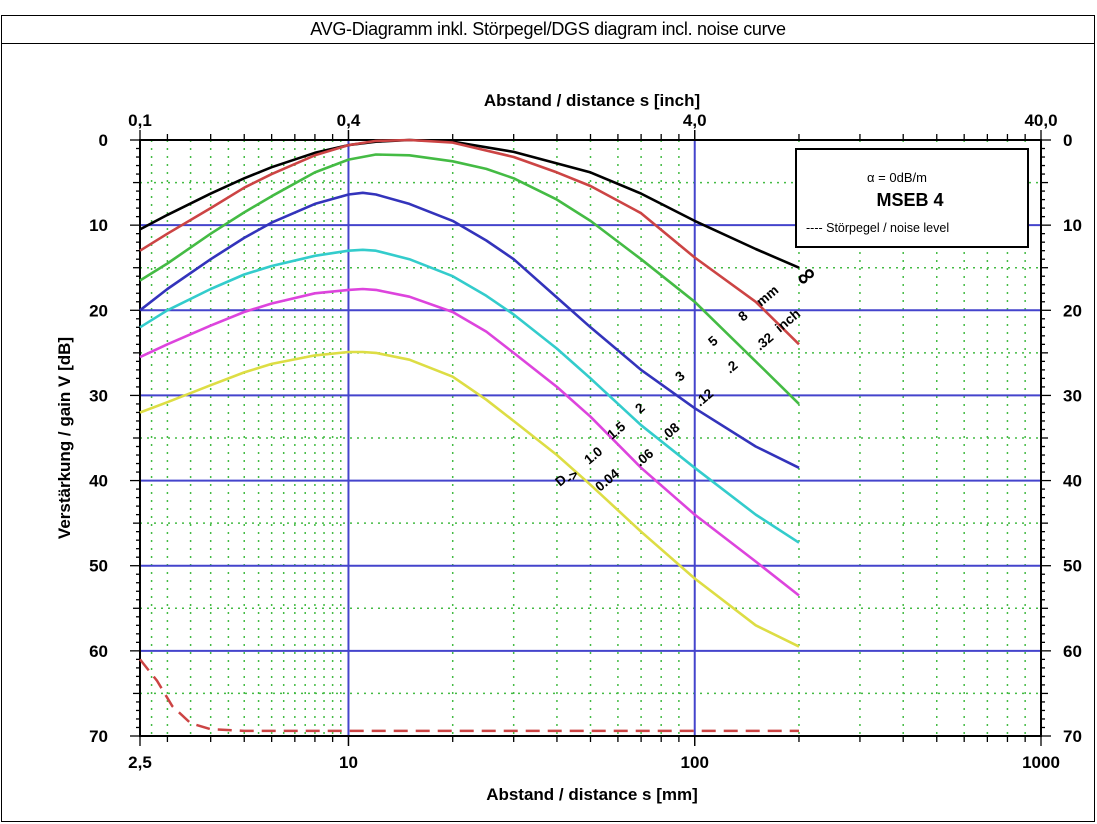 The image size is (1097, 824). I want to click on y2-tick-label: 40, so click(1072, 481).